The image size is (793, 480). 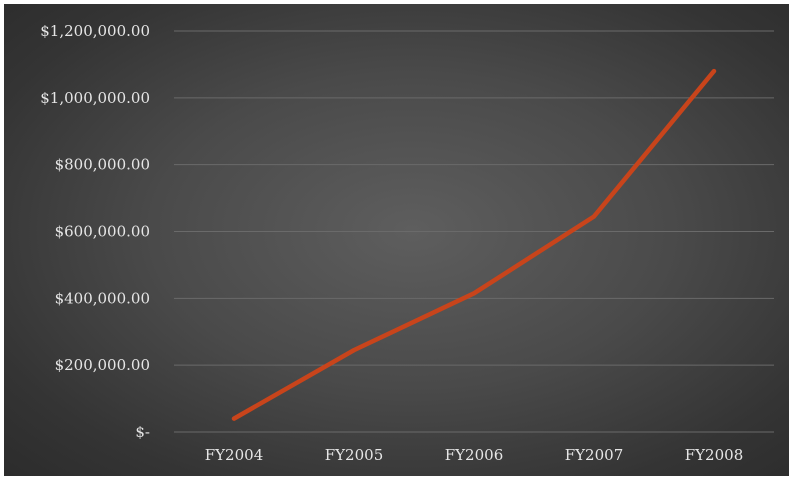 I want to click on y-tick-label: $600,000.00, so click(x=102, y=232).